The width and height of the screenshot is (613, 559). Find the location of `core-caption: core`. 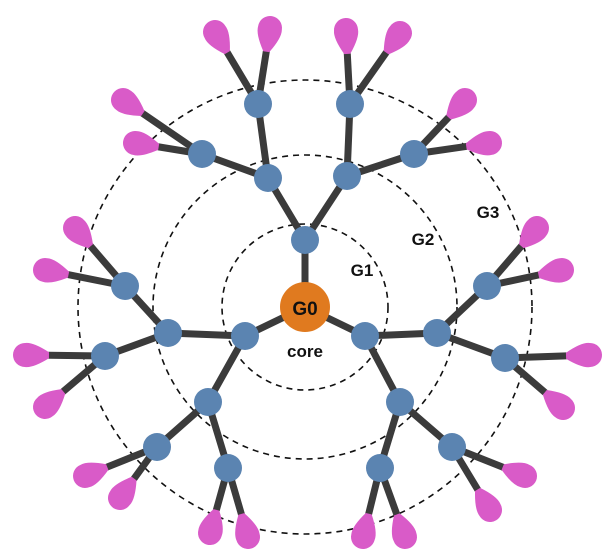

core-caption: core is located at coordinates (305, 351).